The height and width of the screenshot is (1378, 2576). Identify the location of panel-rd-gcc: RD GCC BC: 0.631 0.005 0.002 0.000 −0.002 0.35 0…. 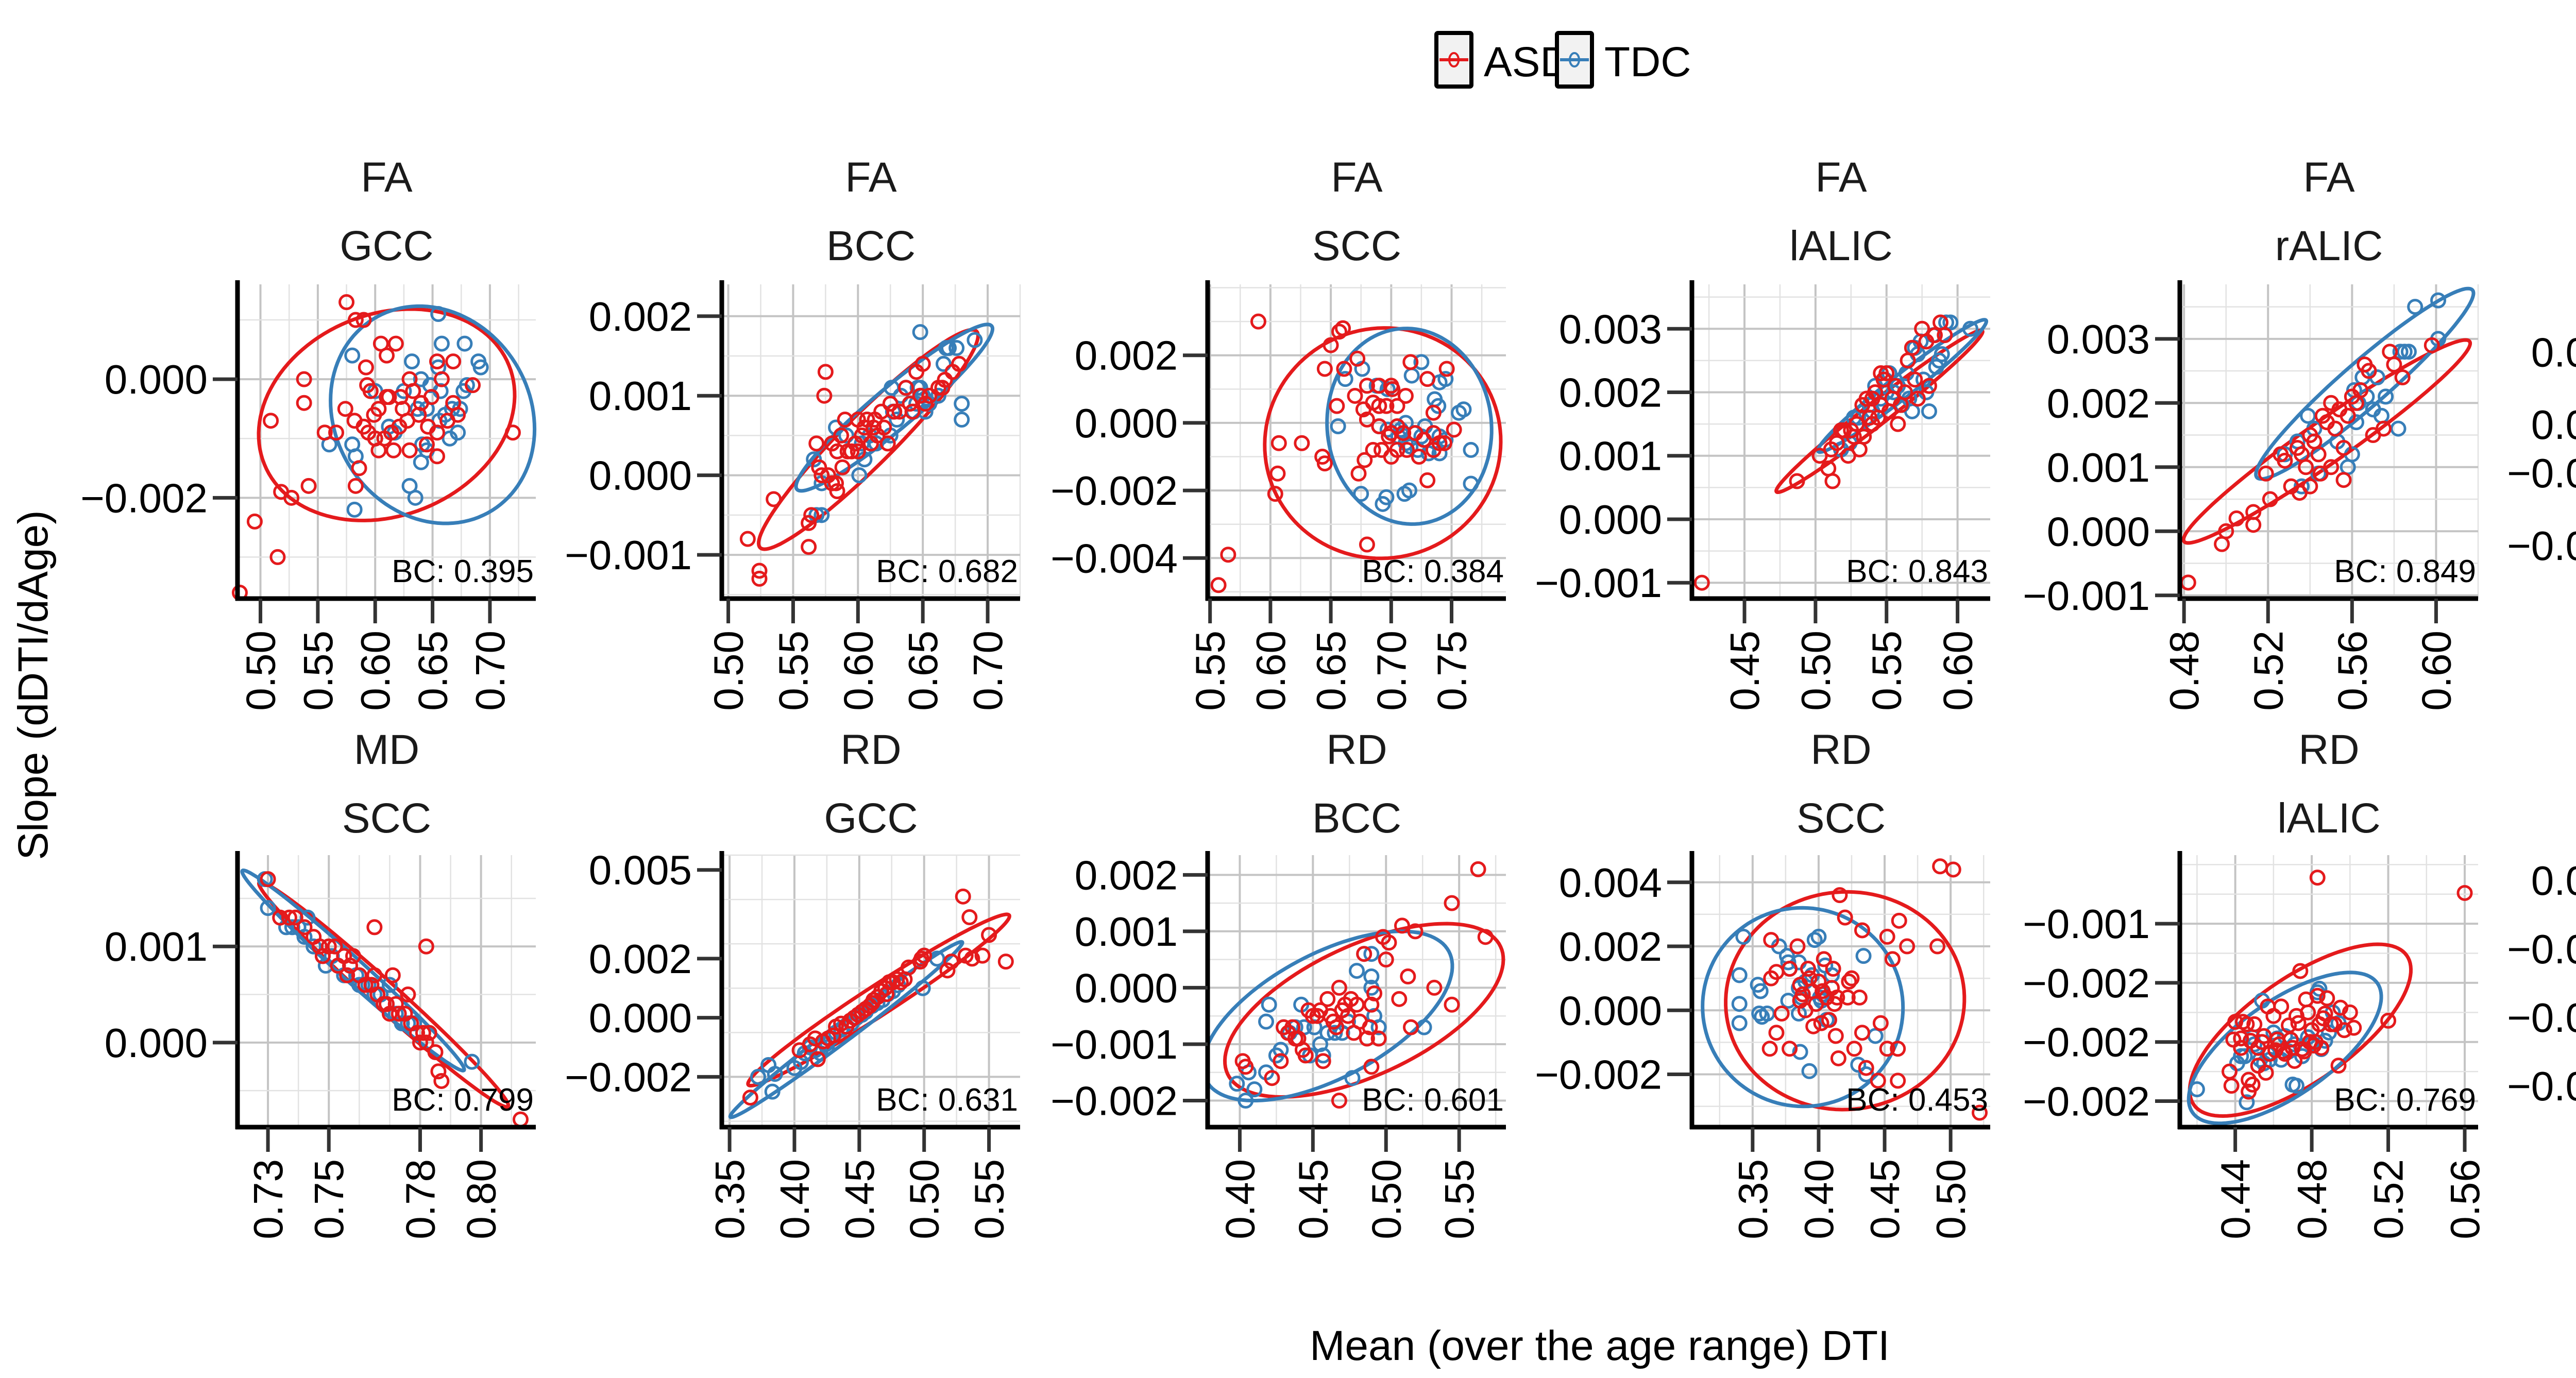
(792, 982).